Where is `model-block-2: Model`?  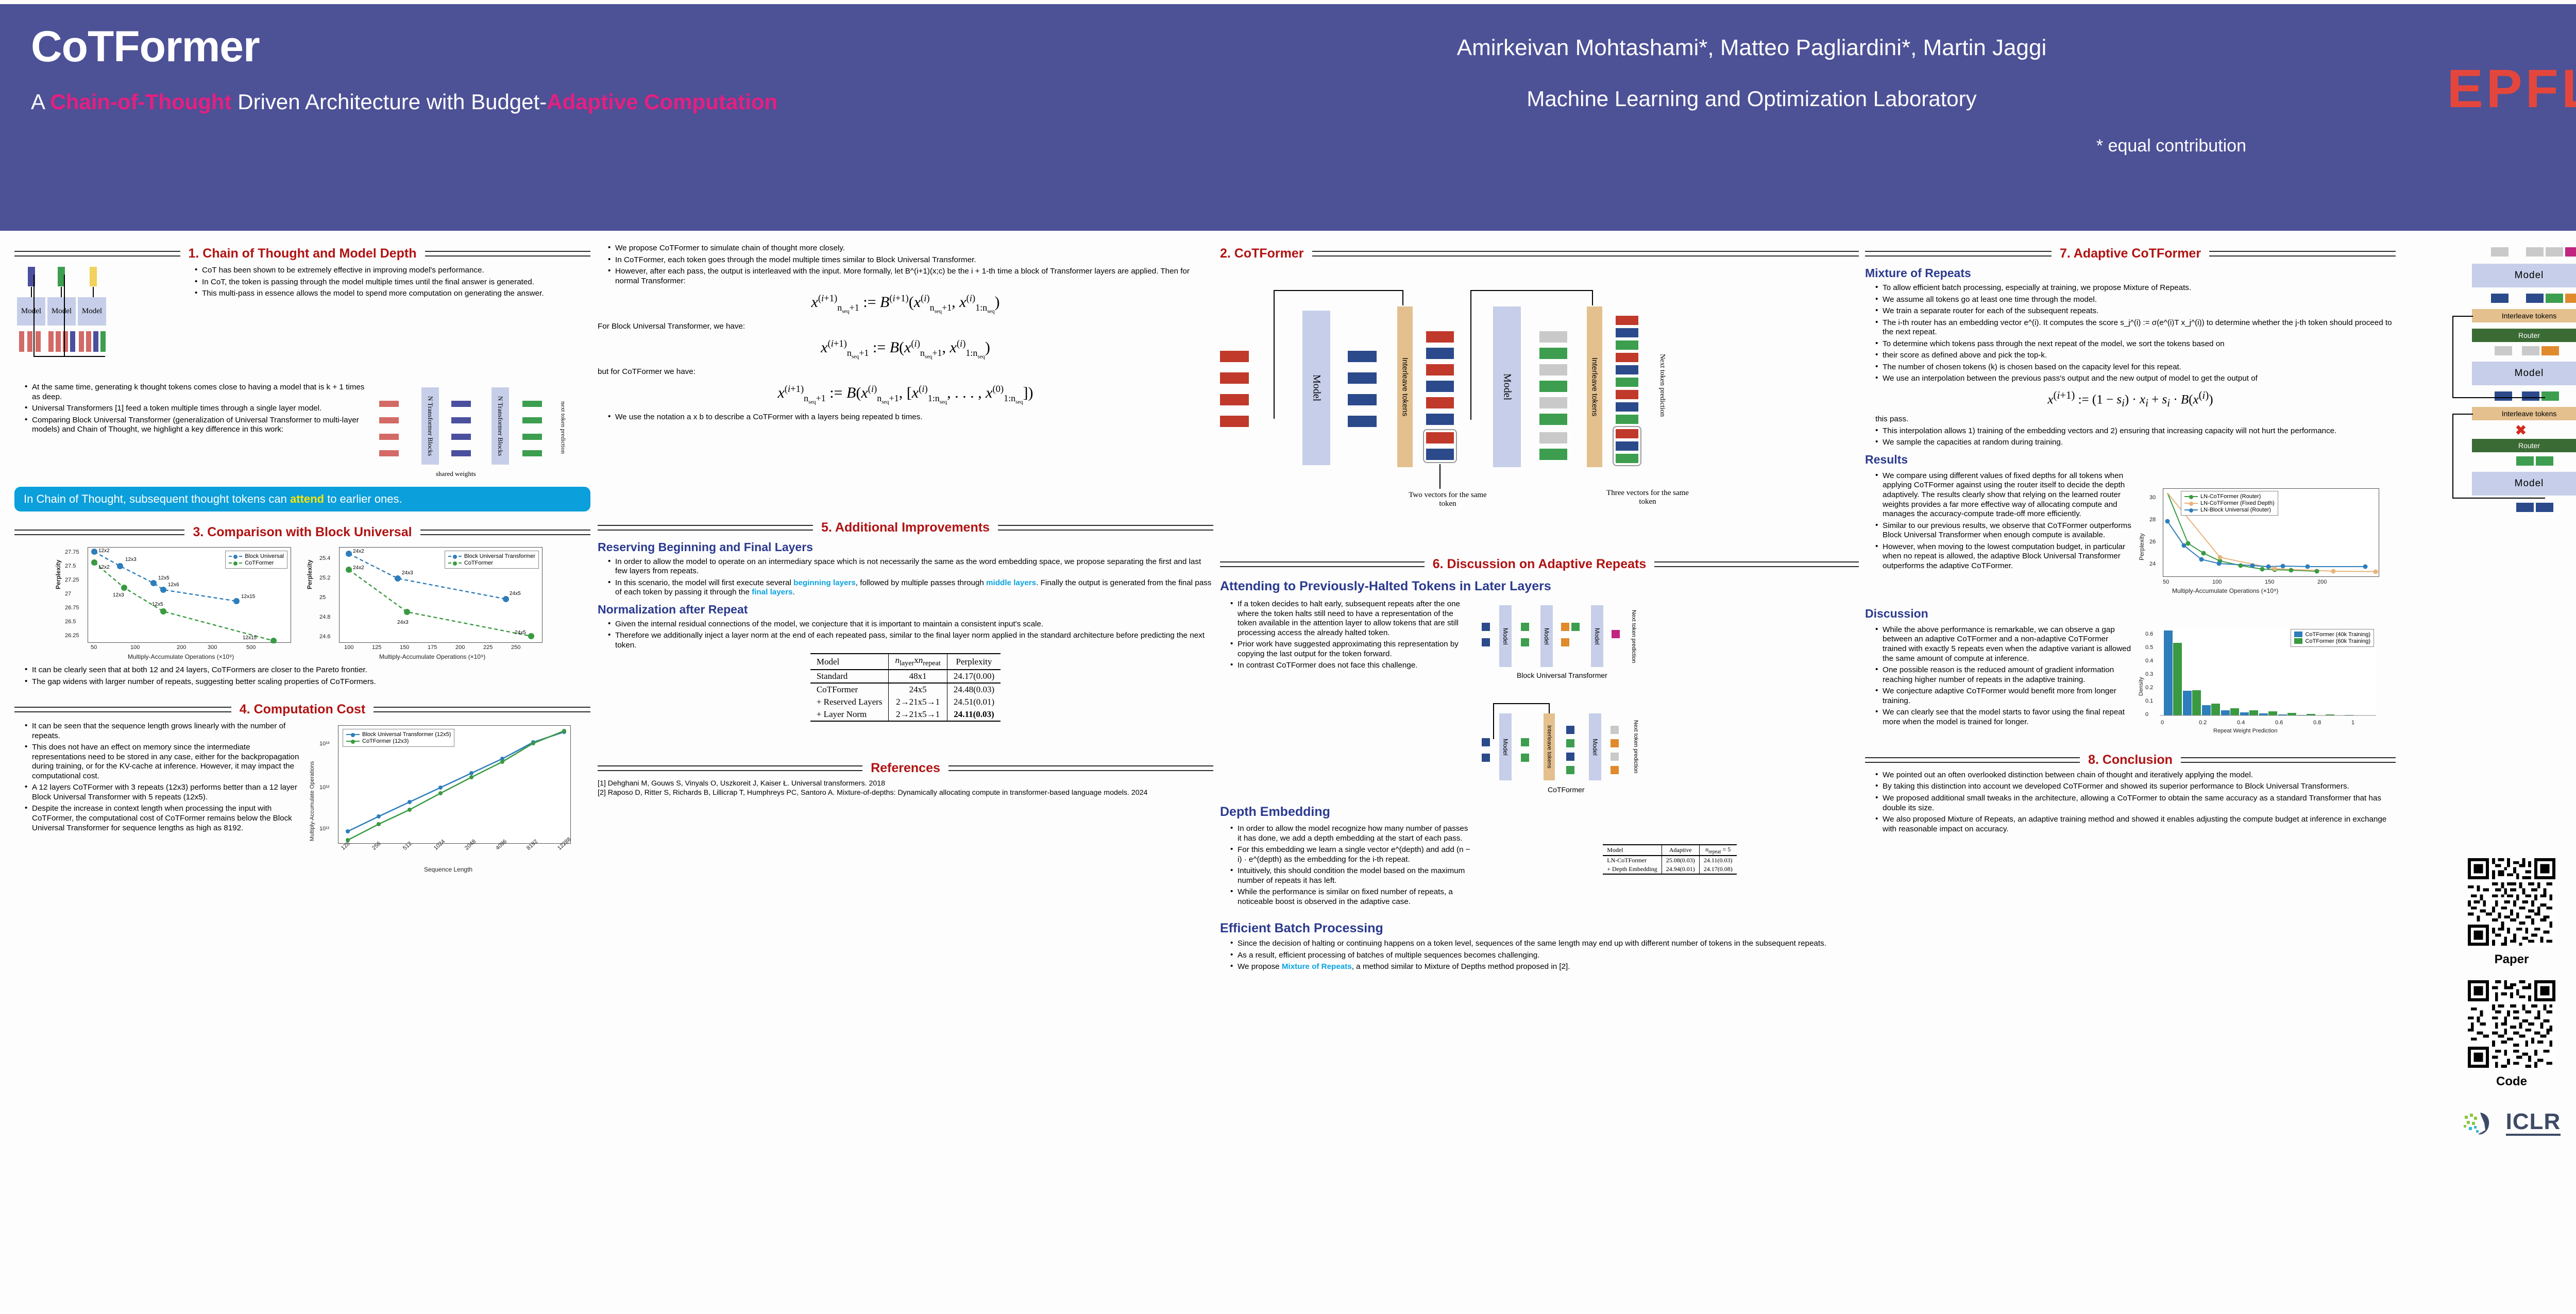 model-block-2: Model is located at coordinates (1507, 386).